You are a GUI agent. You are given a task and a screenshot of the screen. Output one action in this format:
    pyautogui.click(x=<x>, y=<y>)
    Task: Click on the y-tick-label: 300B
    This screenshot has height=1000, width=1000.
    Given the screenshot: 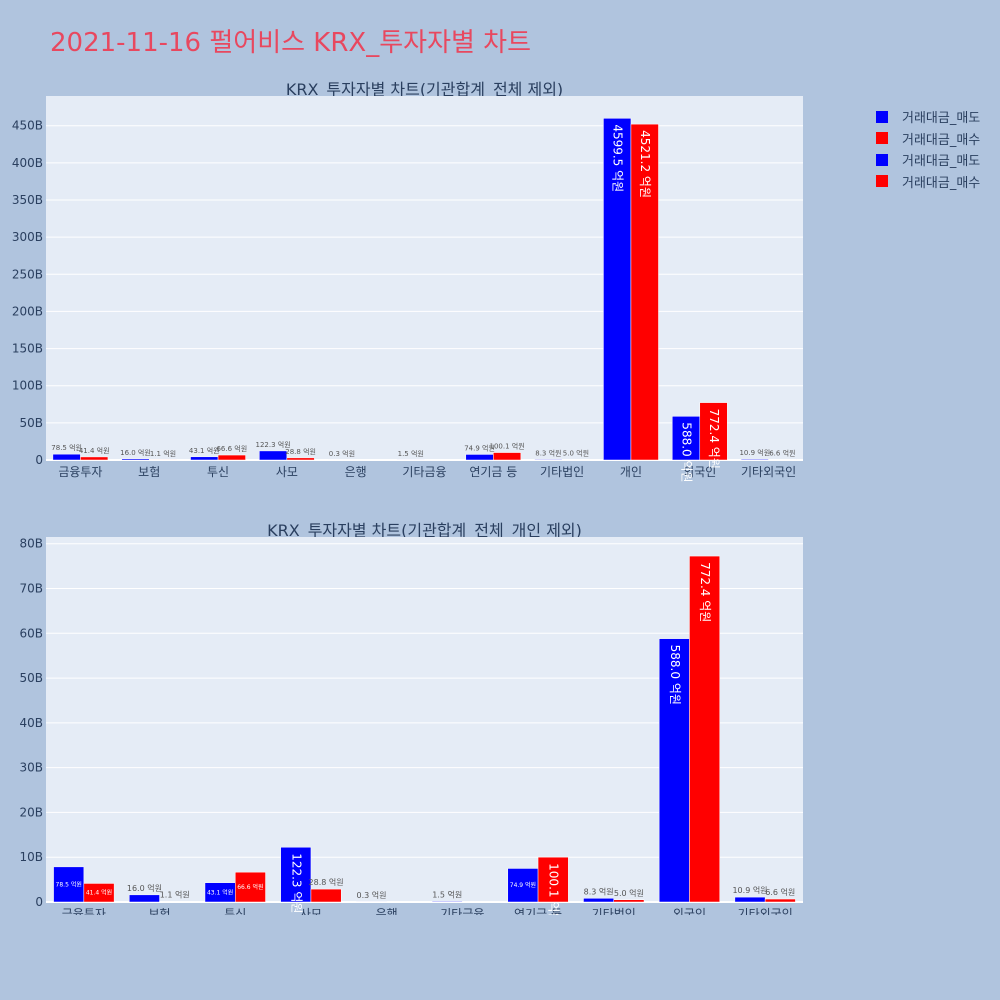 What is the action you would take?
    pyautogui.click(x=27, y=237)
    